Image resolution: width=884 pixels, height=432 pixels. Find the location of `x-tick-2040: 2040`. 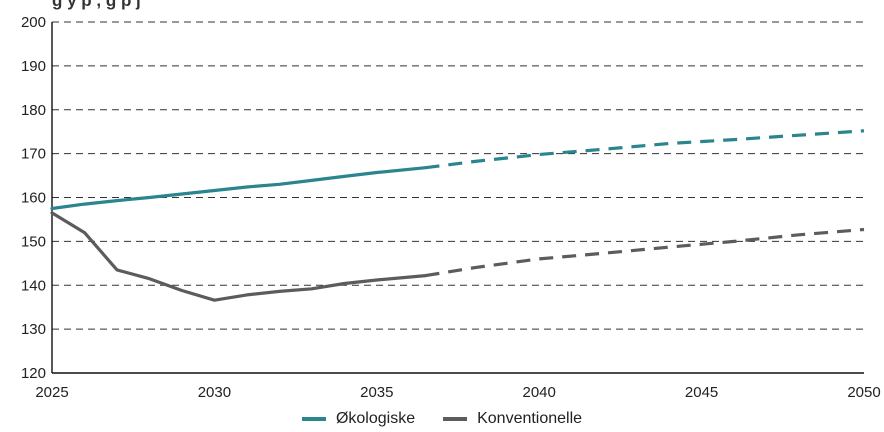

x-tick-2040: 2040 is located at coordinates (539, 392).